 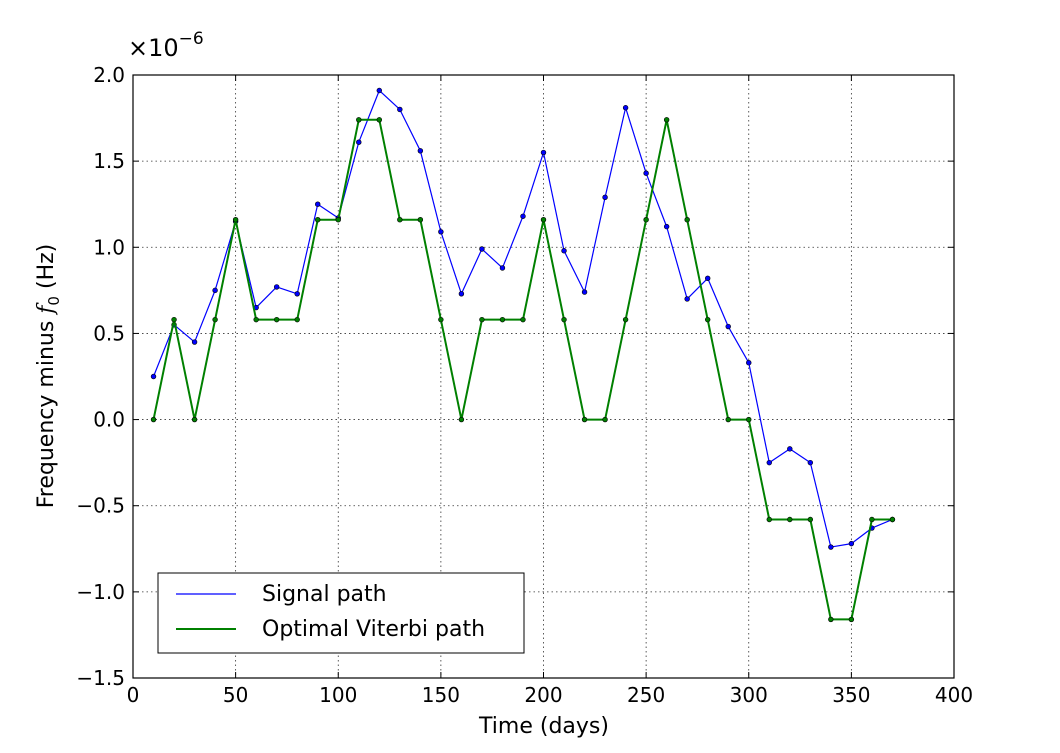 What do you see at coordinates (100, 506) in the screenshot?
I see `y-tick-label: −0.5` at bounding box center [100, 506].